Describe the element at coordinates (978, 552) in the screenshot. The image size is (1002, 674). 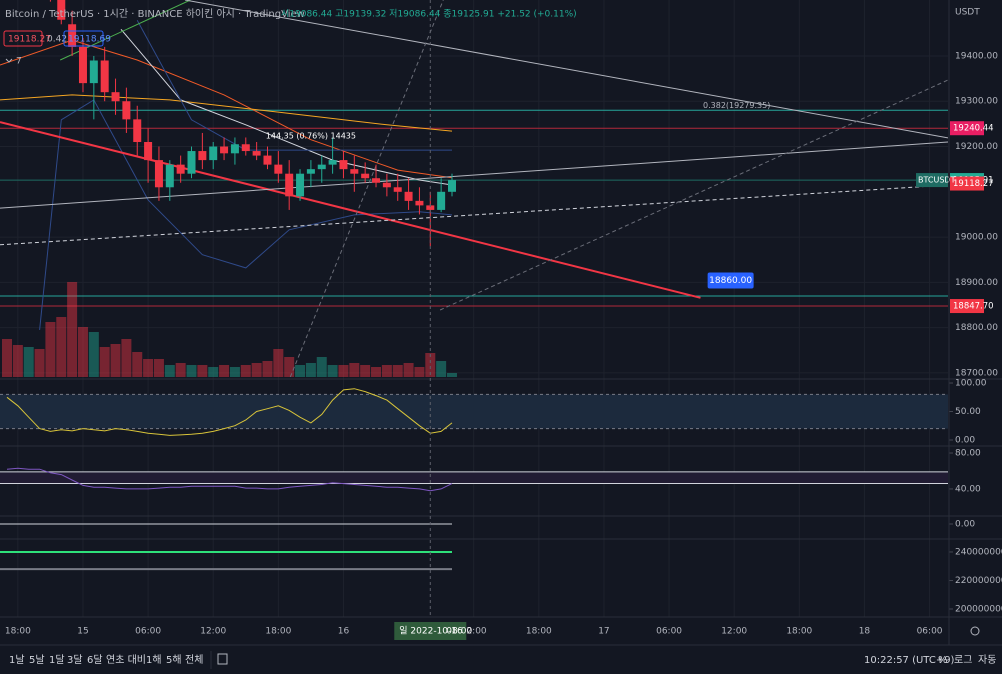
I see `pane-tick-label: 240000000.00` at that location.